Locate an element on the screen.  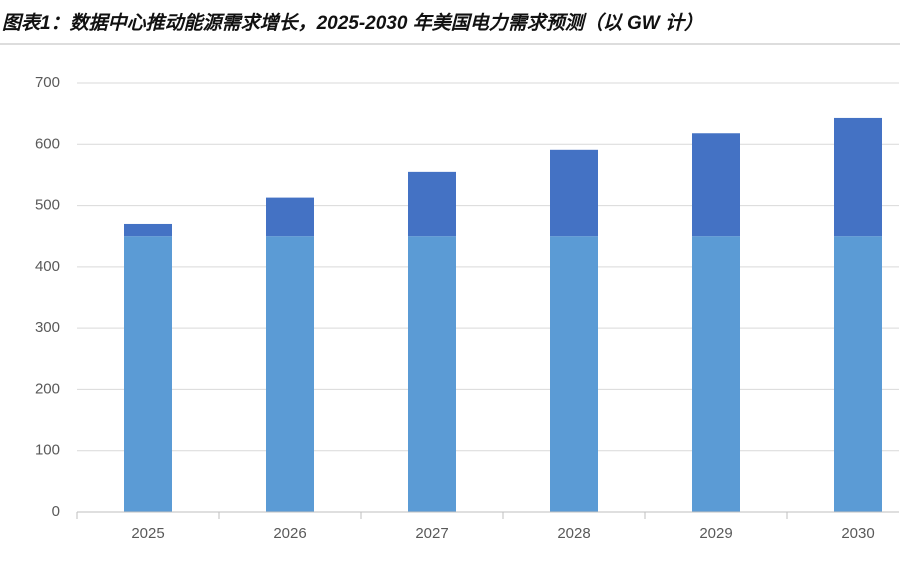
y-tick-label: 0 is located at coordinates (56, 511).